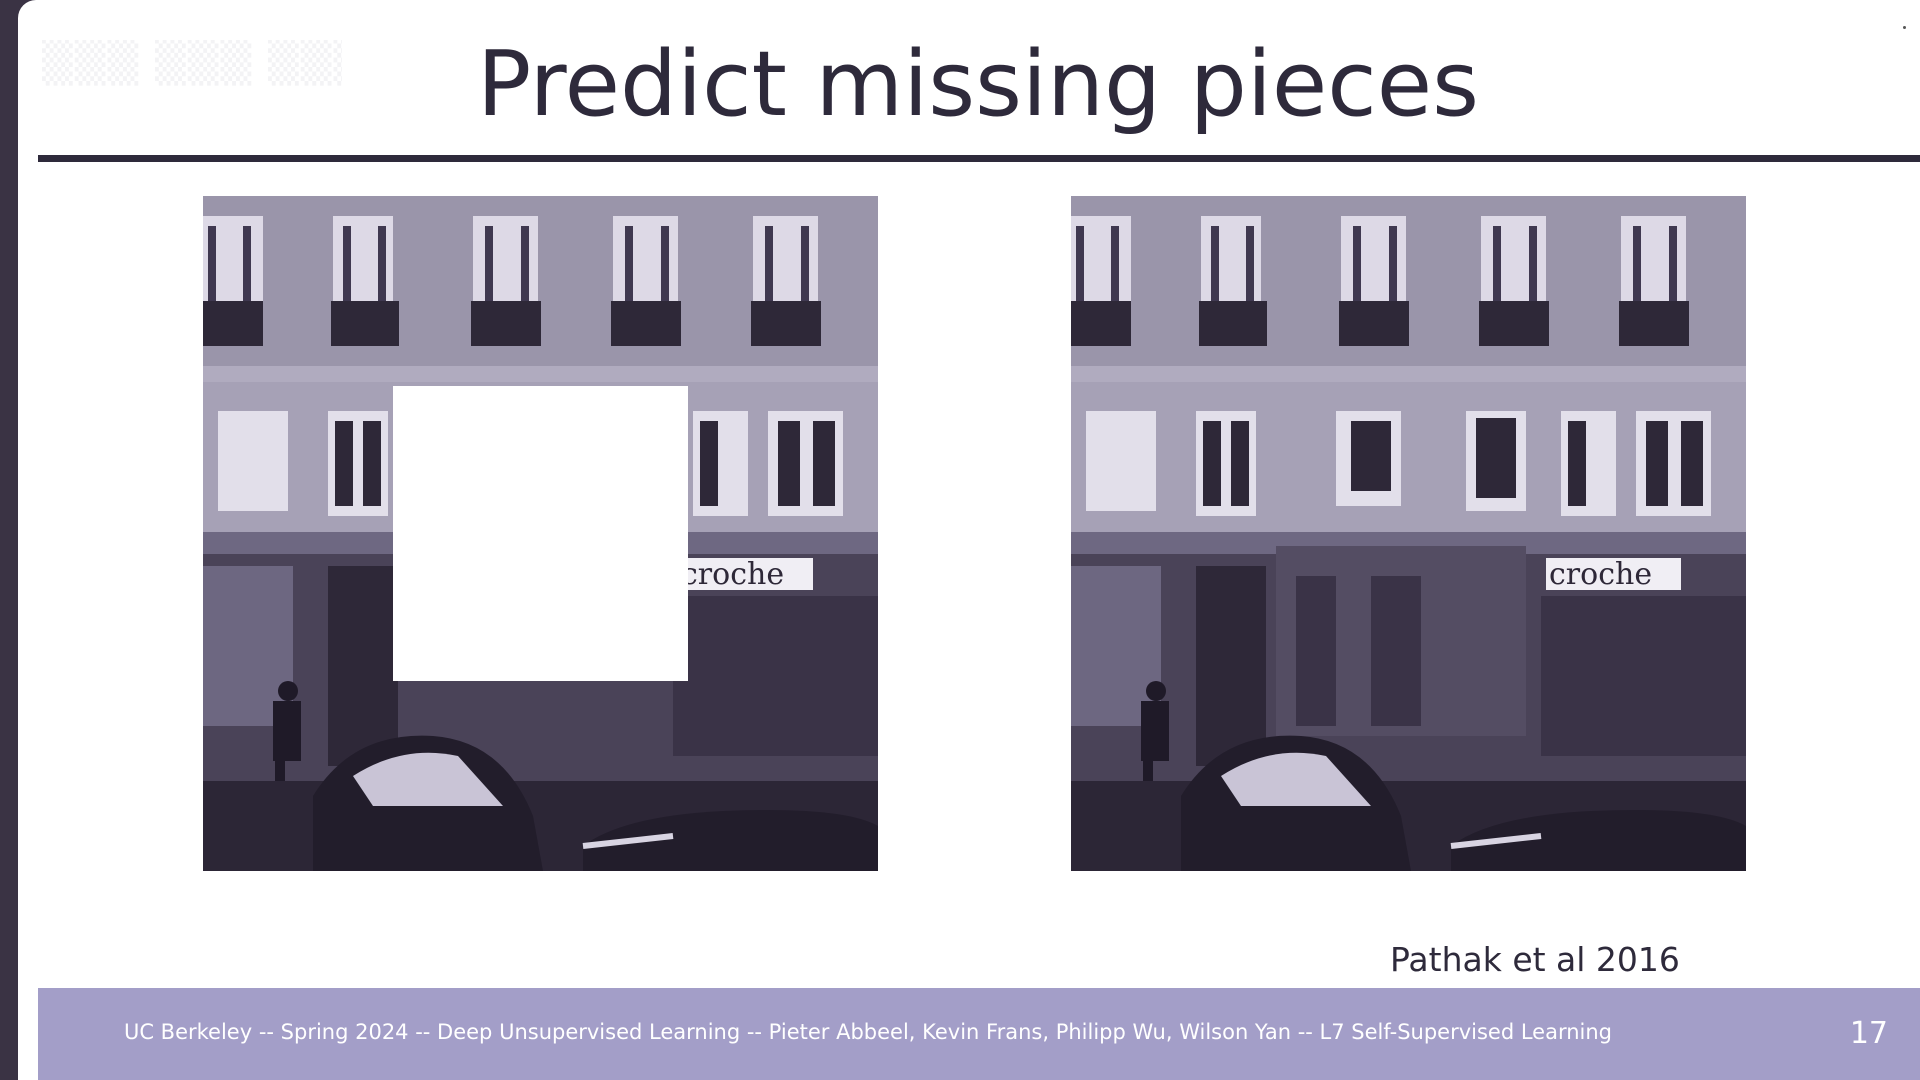 Image resolution: width=1920 pixels, height=1080 pixels. What do you see at coordinates (1868, 1033) in the screenshot?
I see `page-number: 17` at bounding box center [1868, 1033].